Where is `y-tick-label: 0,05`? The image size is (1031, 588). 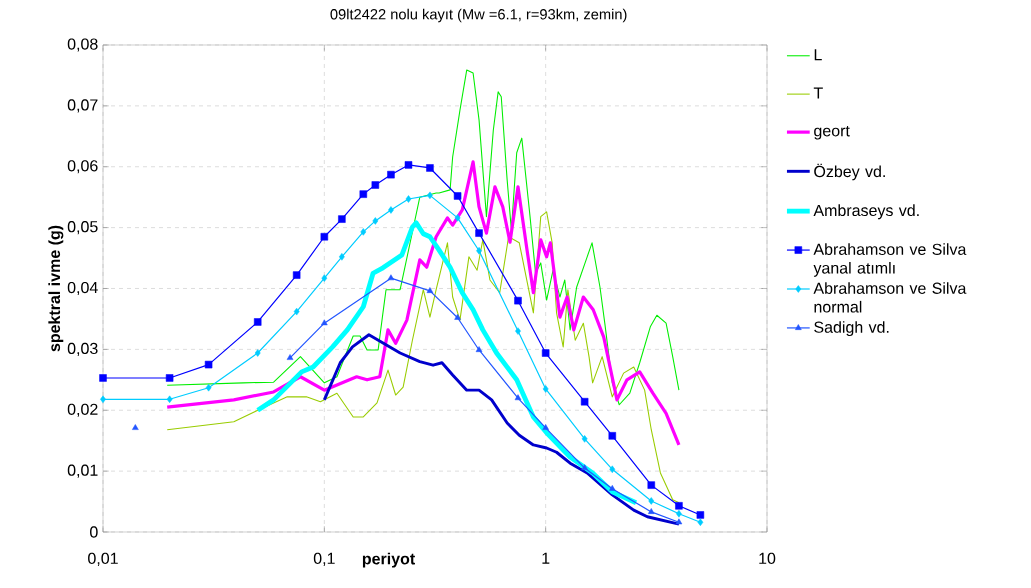 y-tick-label: 0,05 is located at coordinates (82, 228).